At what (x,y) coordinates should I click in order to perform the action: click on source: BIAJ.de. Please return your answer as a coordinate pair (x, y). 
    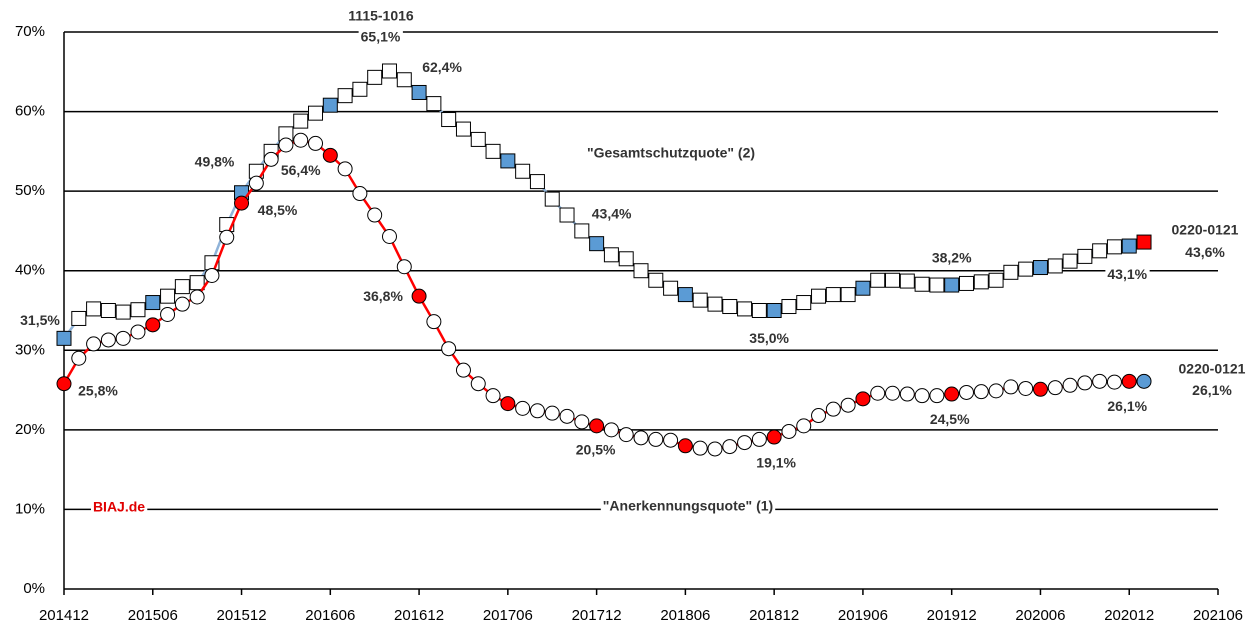
    Looking at the image, I should click on (119, 507).